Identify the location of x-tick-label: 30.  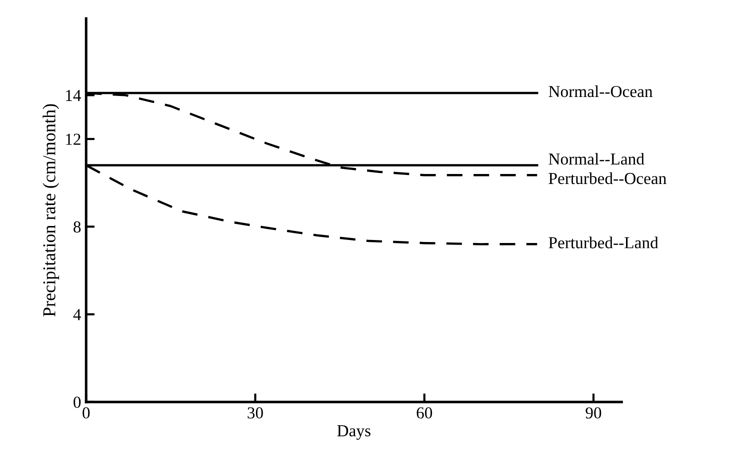
(255, 413).